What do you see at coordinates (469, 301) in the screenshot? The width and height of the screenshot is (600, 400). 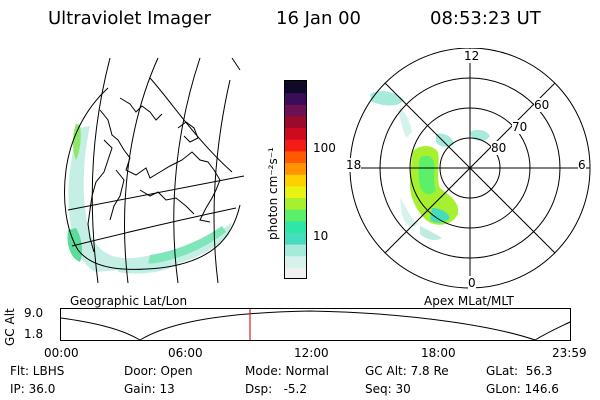 I see `polar-map-label: Apex MLat/MLT` at bounding box center [469, 301].